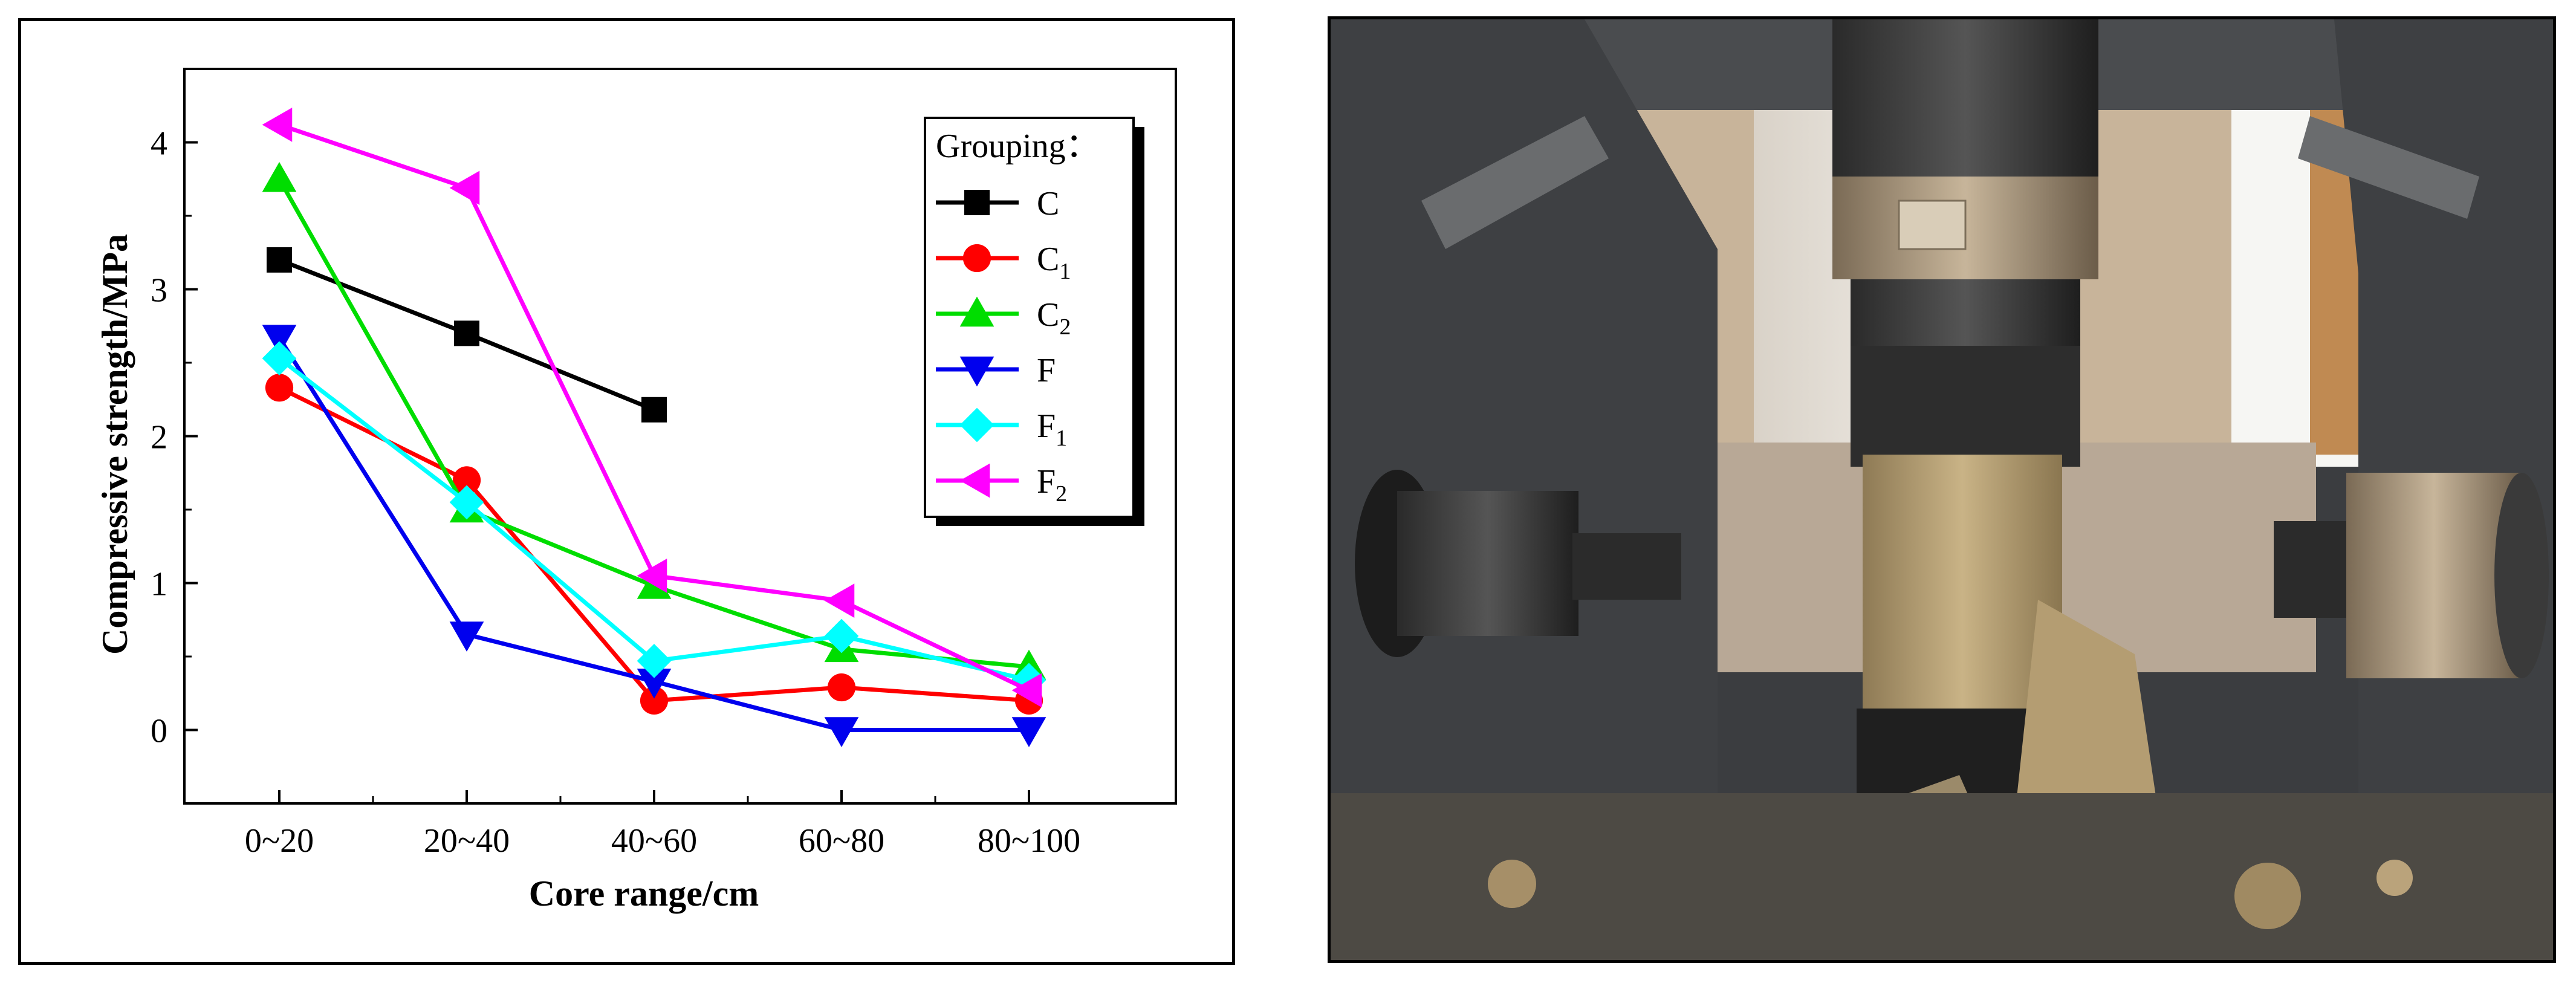 This screenshot has height=986, width=2576. Describe the element at coordinates (159, 584) in the screenshot. I see `y-tick-label: 1` at that location.